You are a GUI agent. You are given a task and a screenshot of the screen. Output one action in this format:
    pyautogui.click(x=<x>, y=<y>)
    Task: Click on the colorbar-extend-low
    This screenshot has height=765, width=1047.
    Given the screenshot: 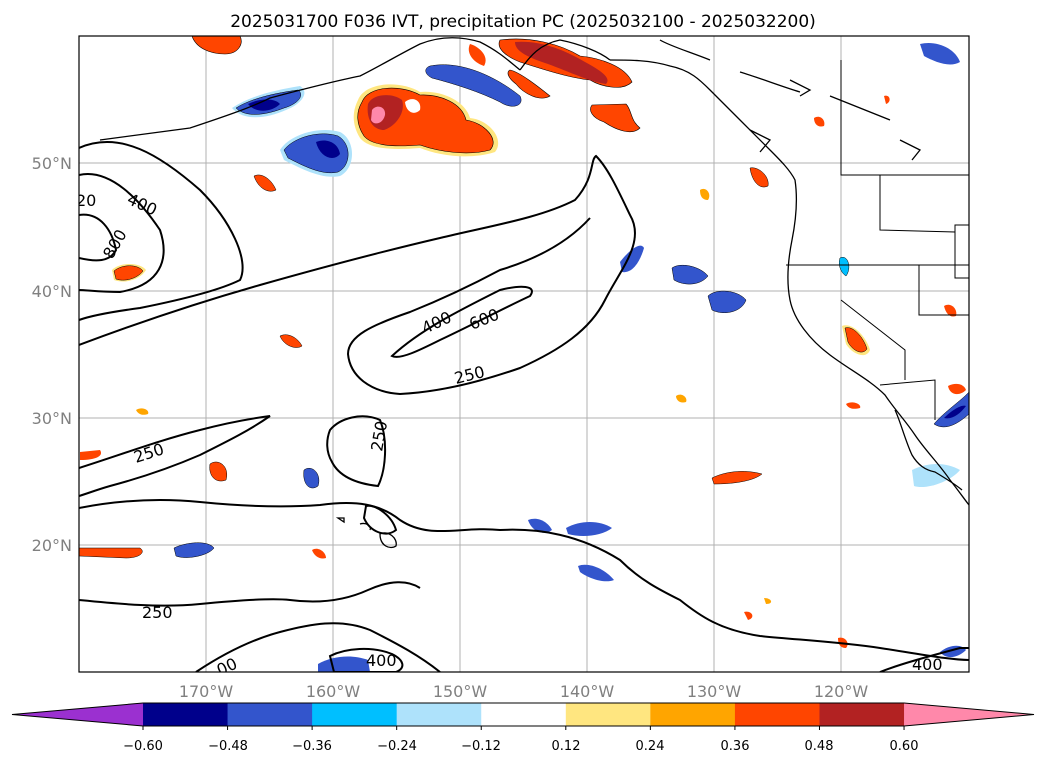 What is the action you would take?
    pyautogui.click(x=77, y=714)
    